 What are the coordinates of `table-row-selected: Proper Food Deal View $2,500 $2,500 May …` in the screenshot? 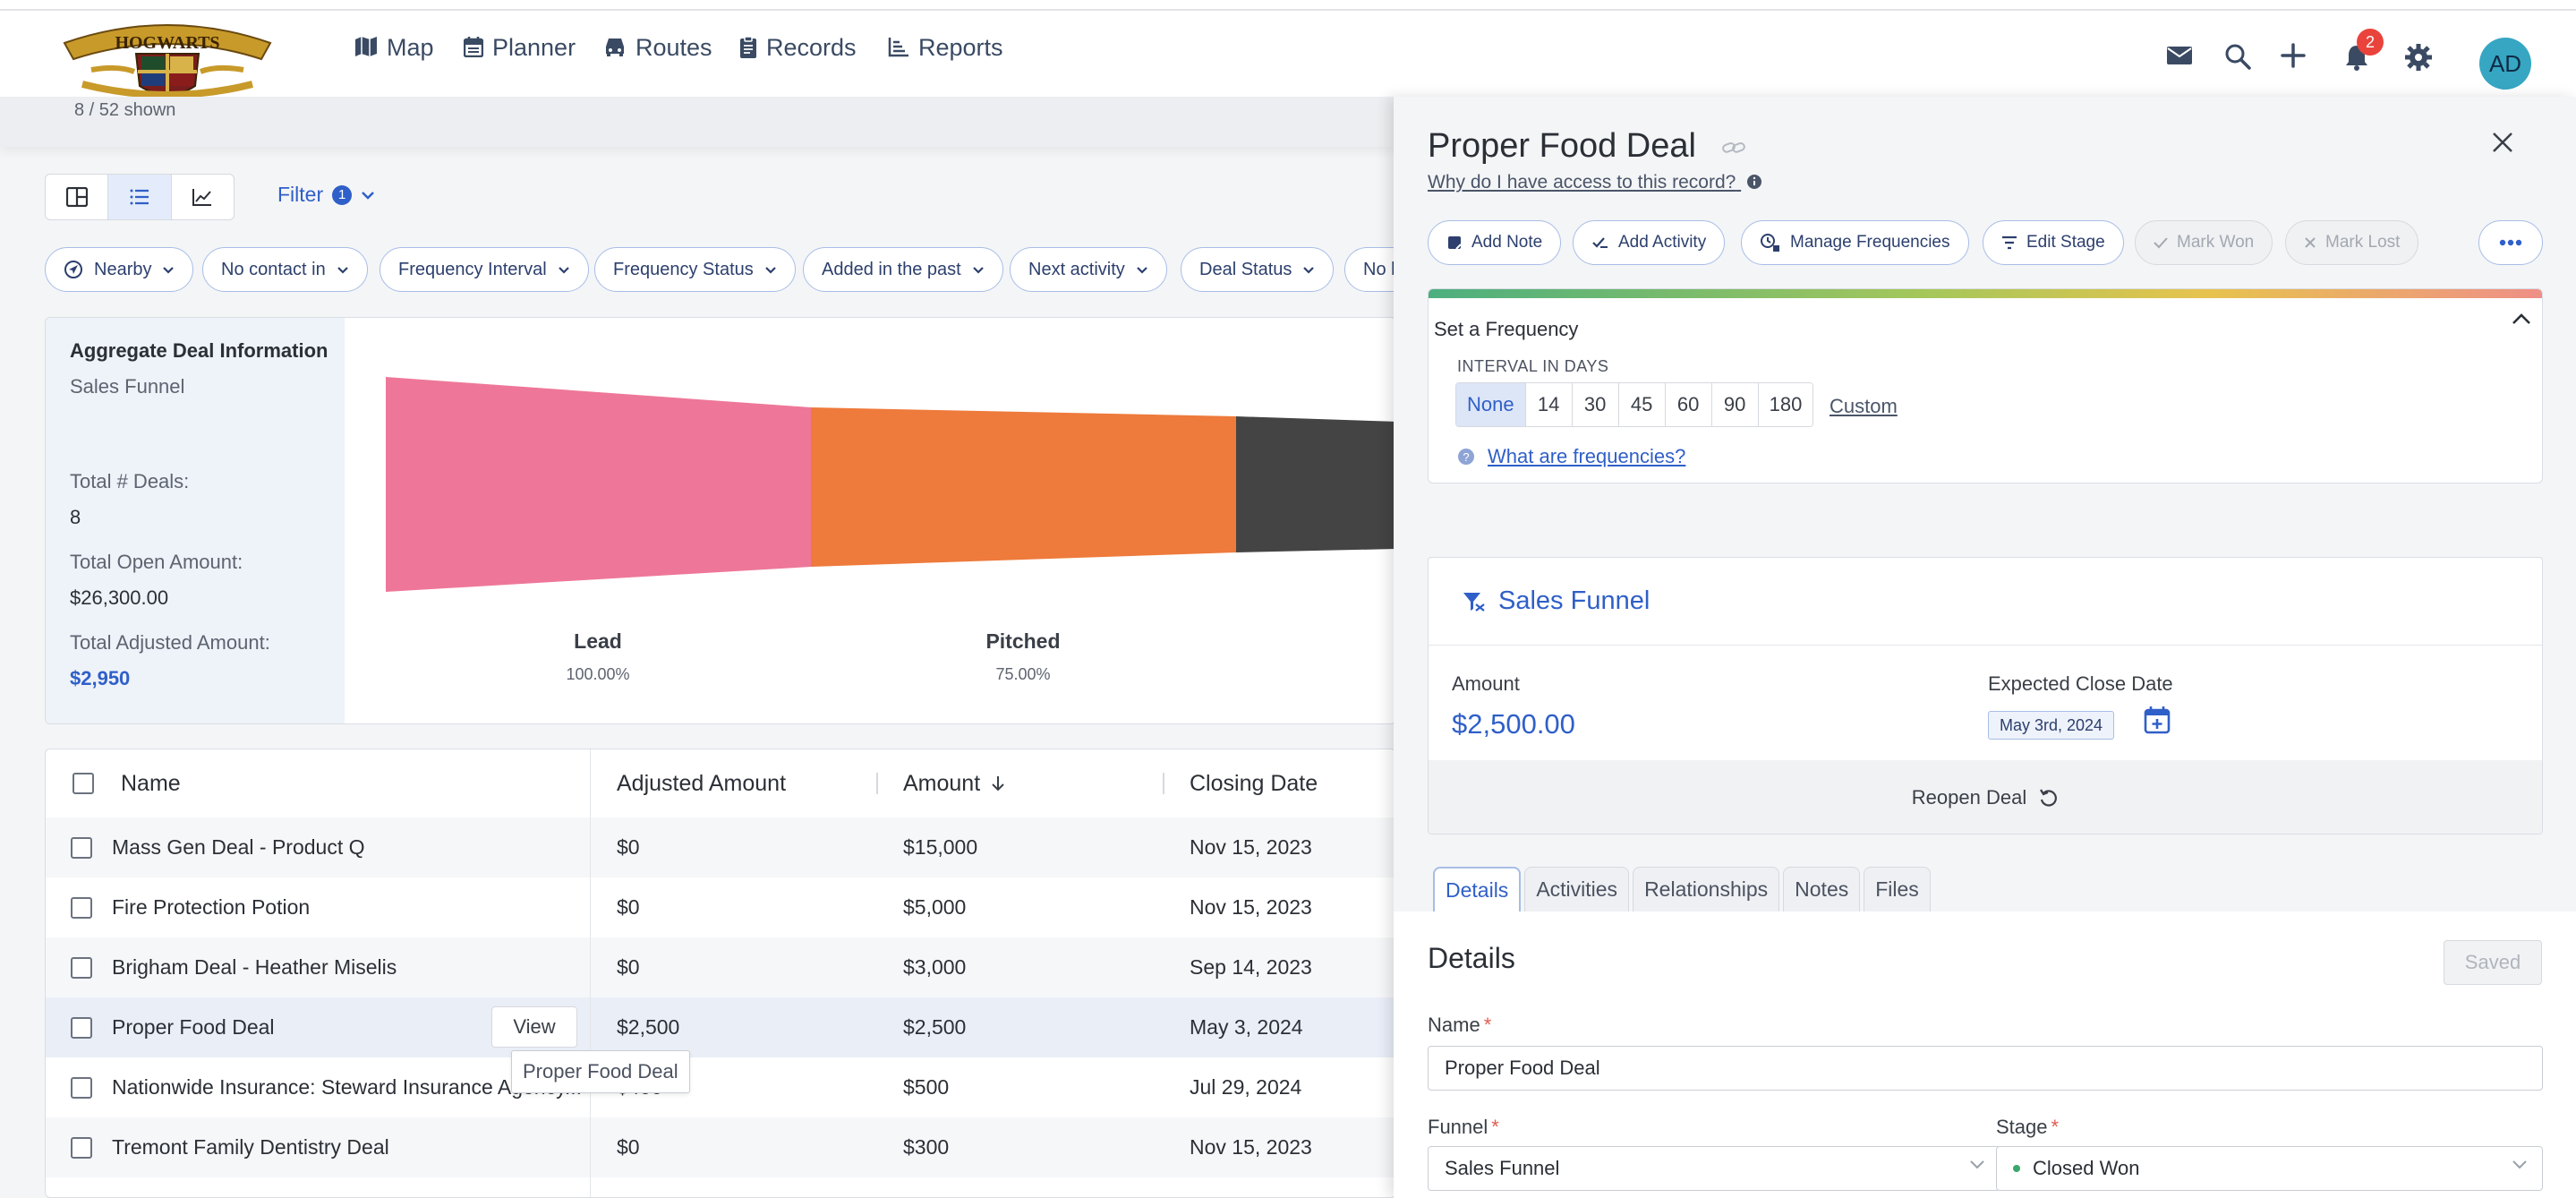 It's located at (720, 1027).